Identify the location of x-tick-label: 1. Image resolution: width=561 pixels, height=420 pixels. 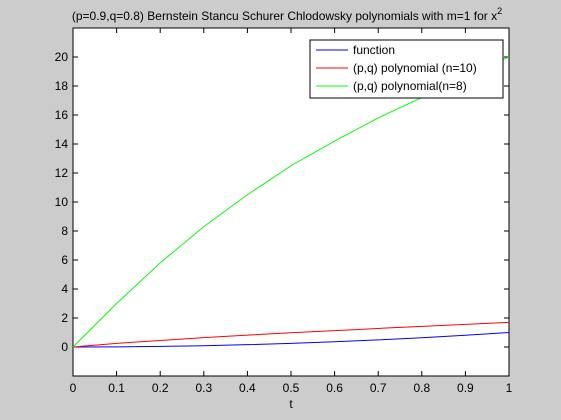
(509, 388).